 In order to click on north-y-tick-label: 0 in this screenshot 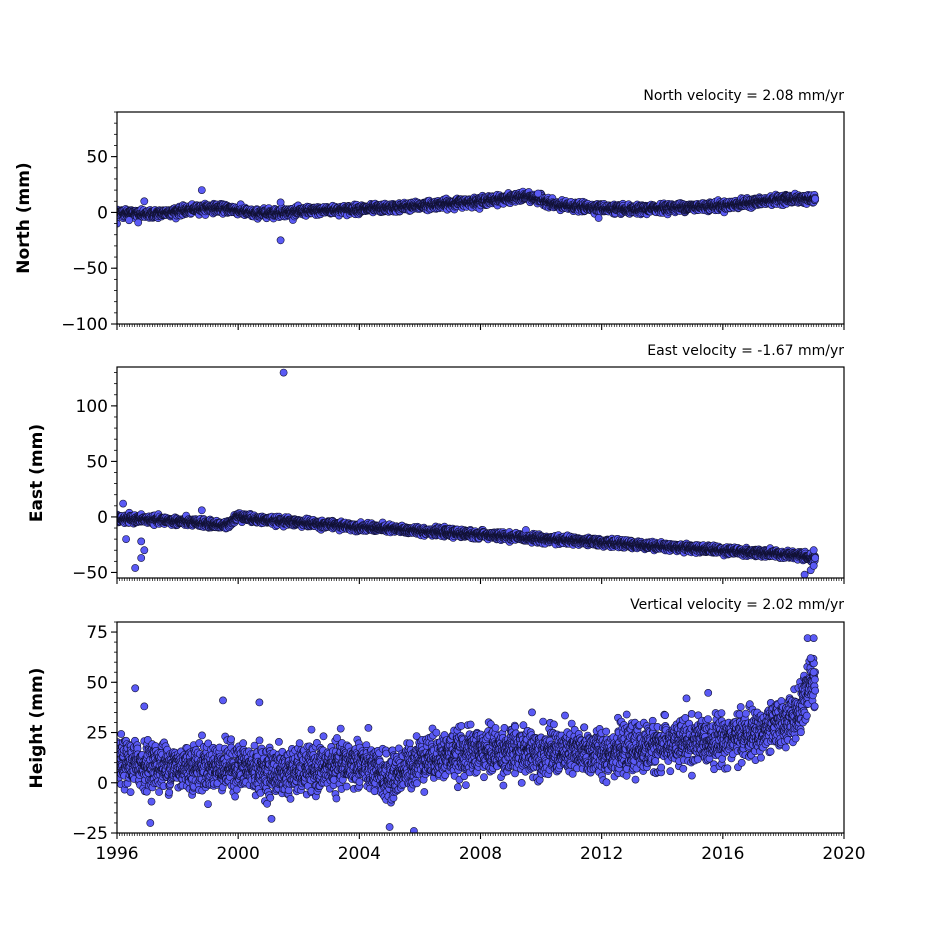, I will do `click(102, 213)`.